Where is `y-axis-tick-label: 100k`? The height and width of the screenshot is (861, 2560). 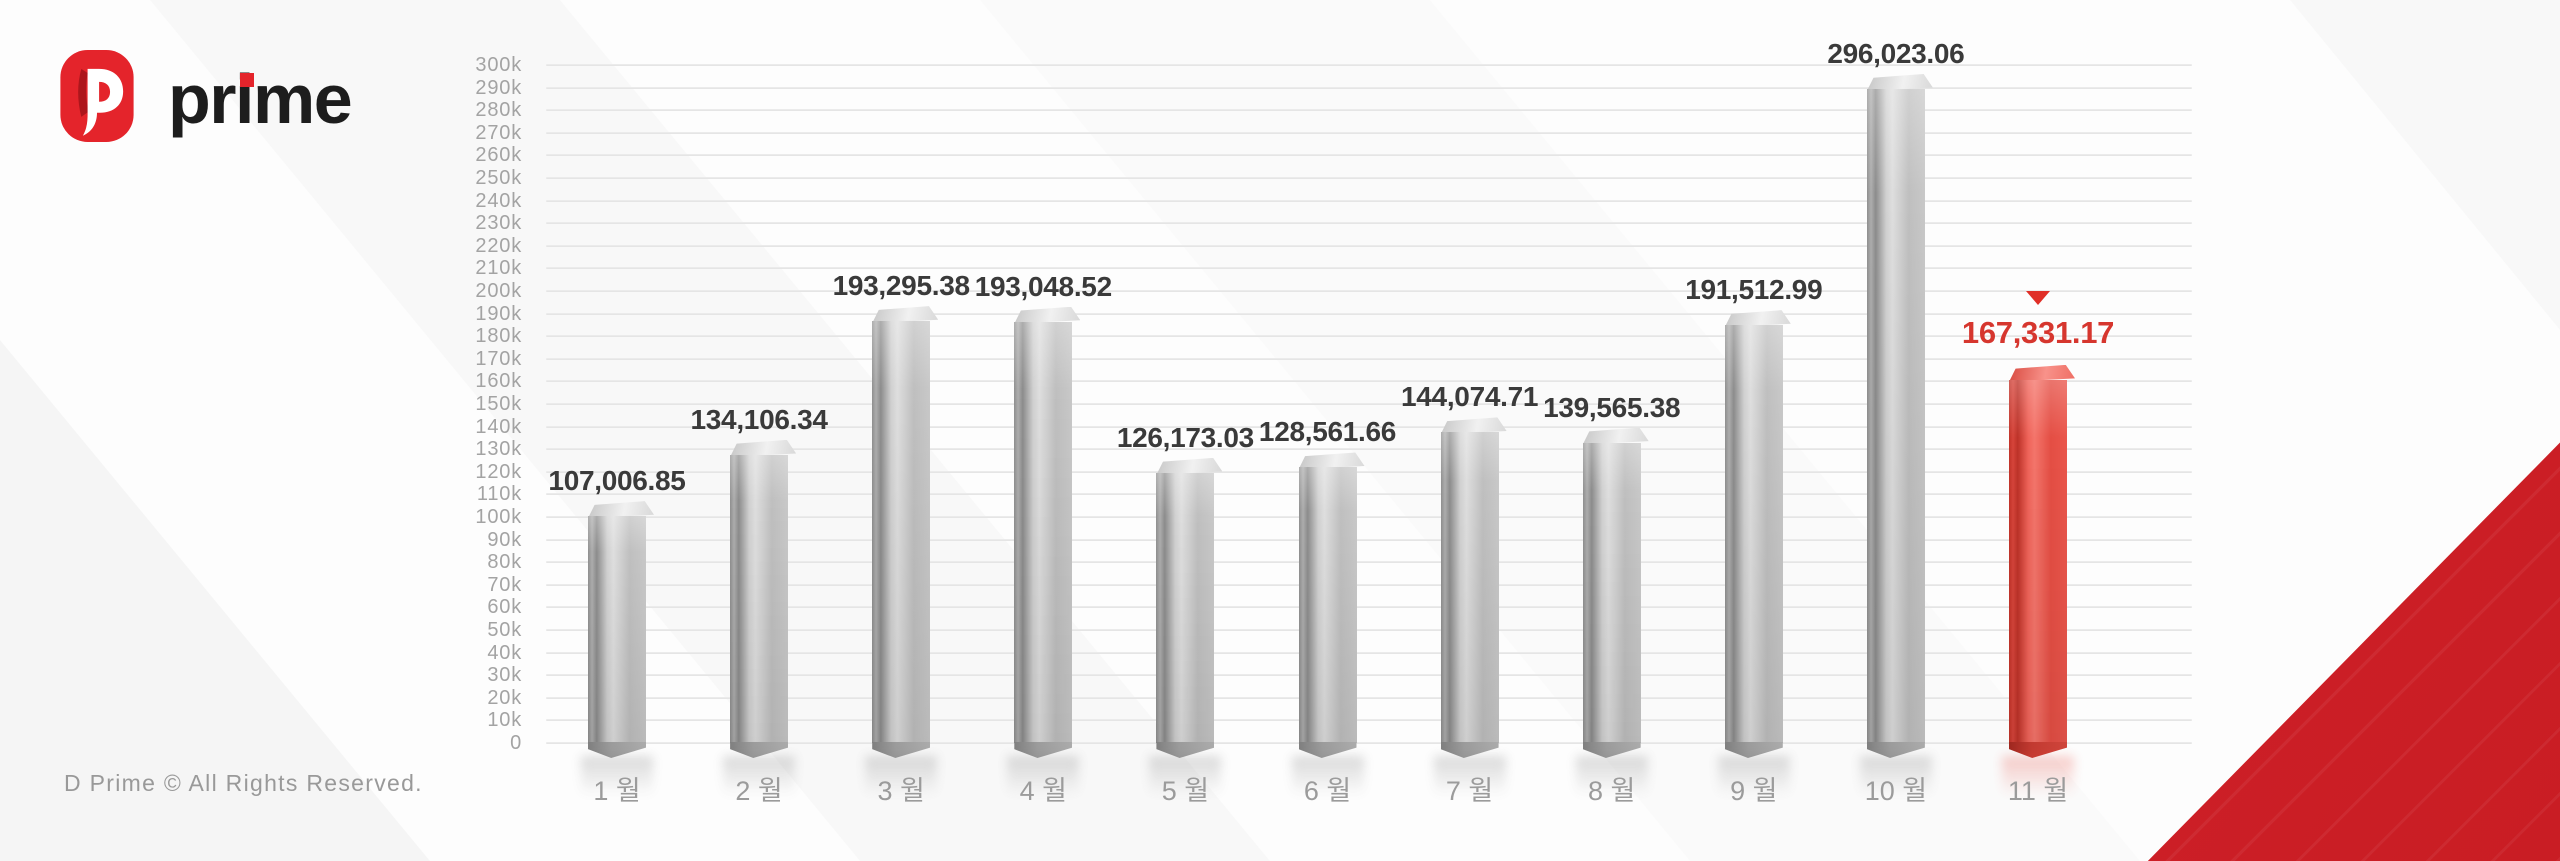 y-axis-tick-label: 100k is located at coordinates (498, 517).